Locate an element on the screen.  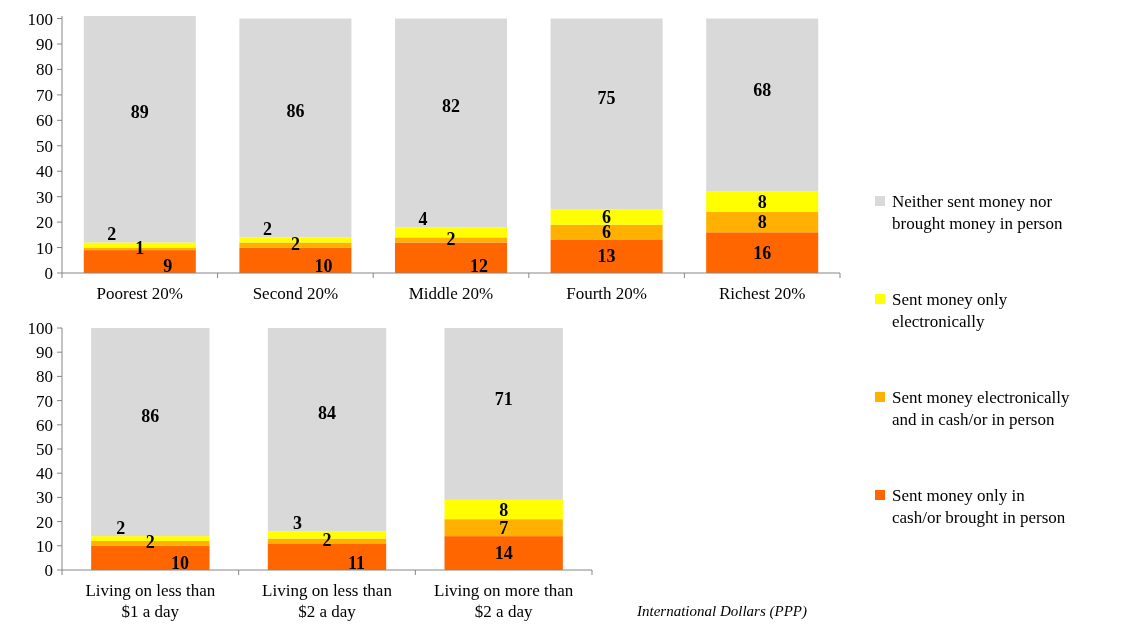
x-tick-label: Living on less than $2 a day is located at coordinates (327, 601).